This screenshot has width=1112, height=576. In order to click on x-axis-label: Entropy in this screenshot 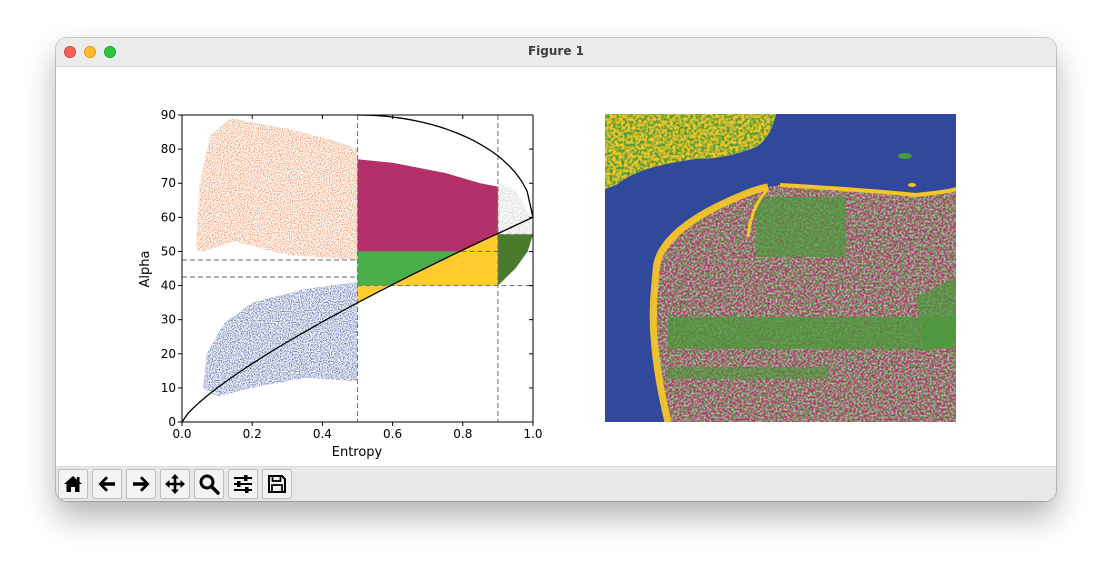, I will do `click(357, 452)`.